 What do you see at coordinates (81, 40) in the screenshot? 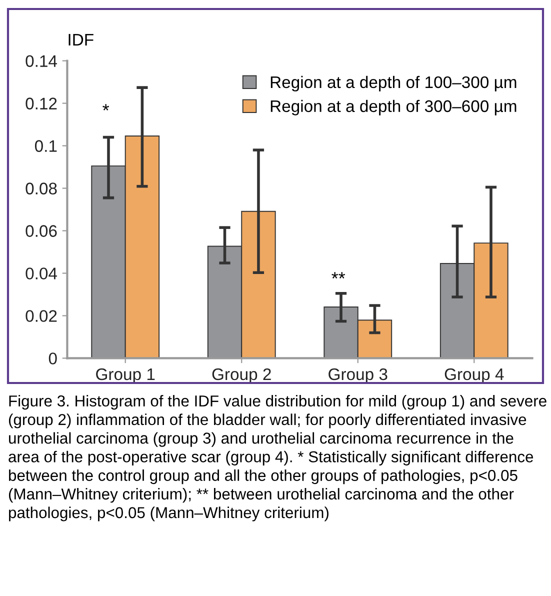
I see `y-axis-title: IDF` at bounding box center [81, 40].